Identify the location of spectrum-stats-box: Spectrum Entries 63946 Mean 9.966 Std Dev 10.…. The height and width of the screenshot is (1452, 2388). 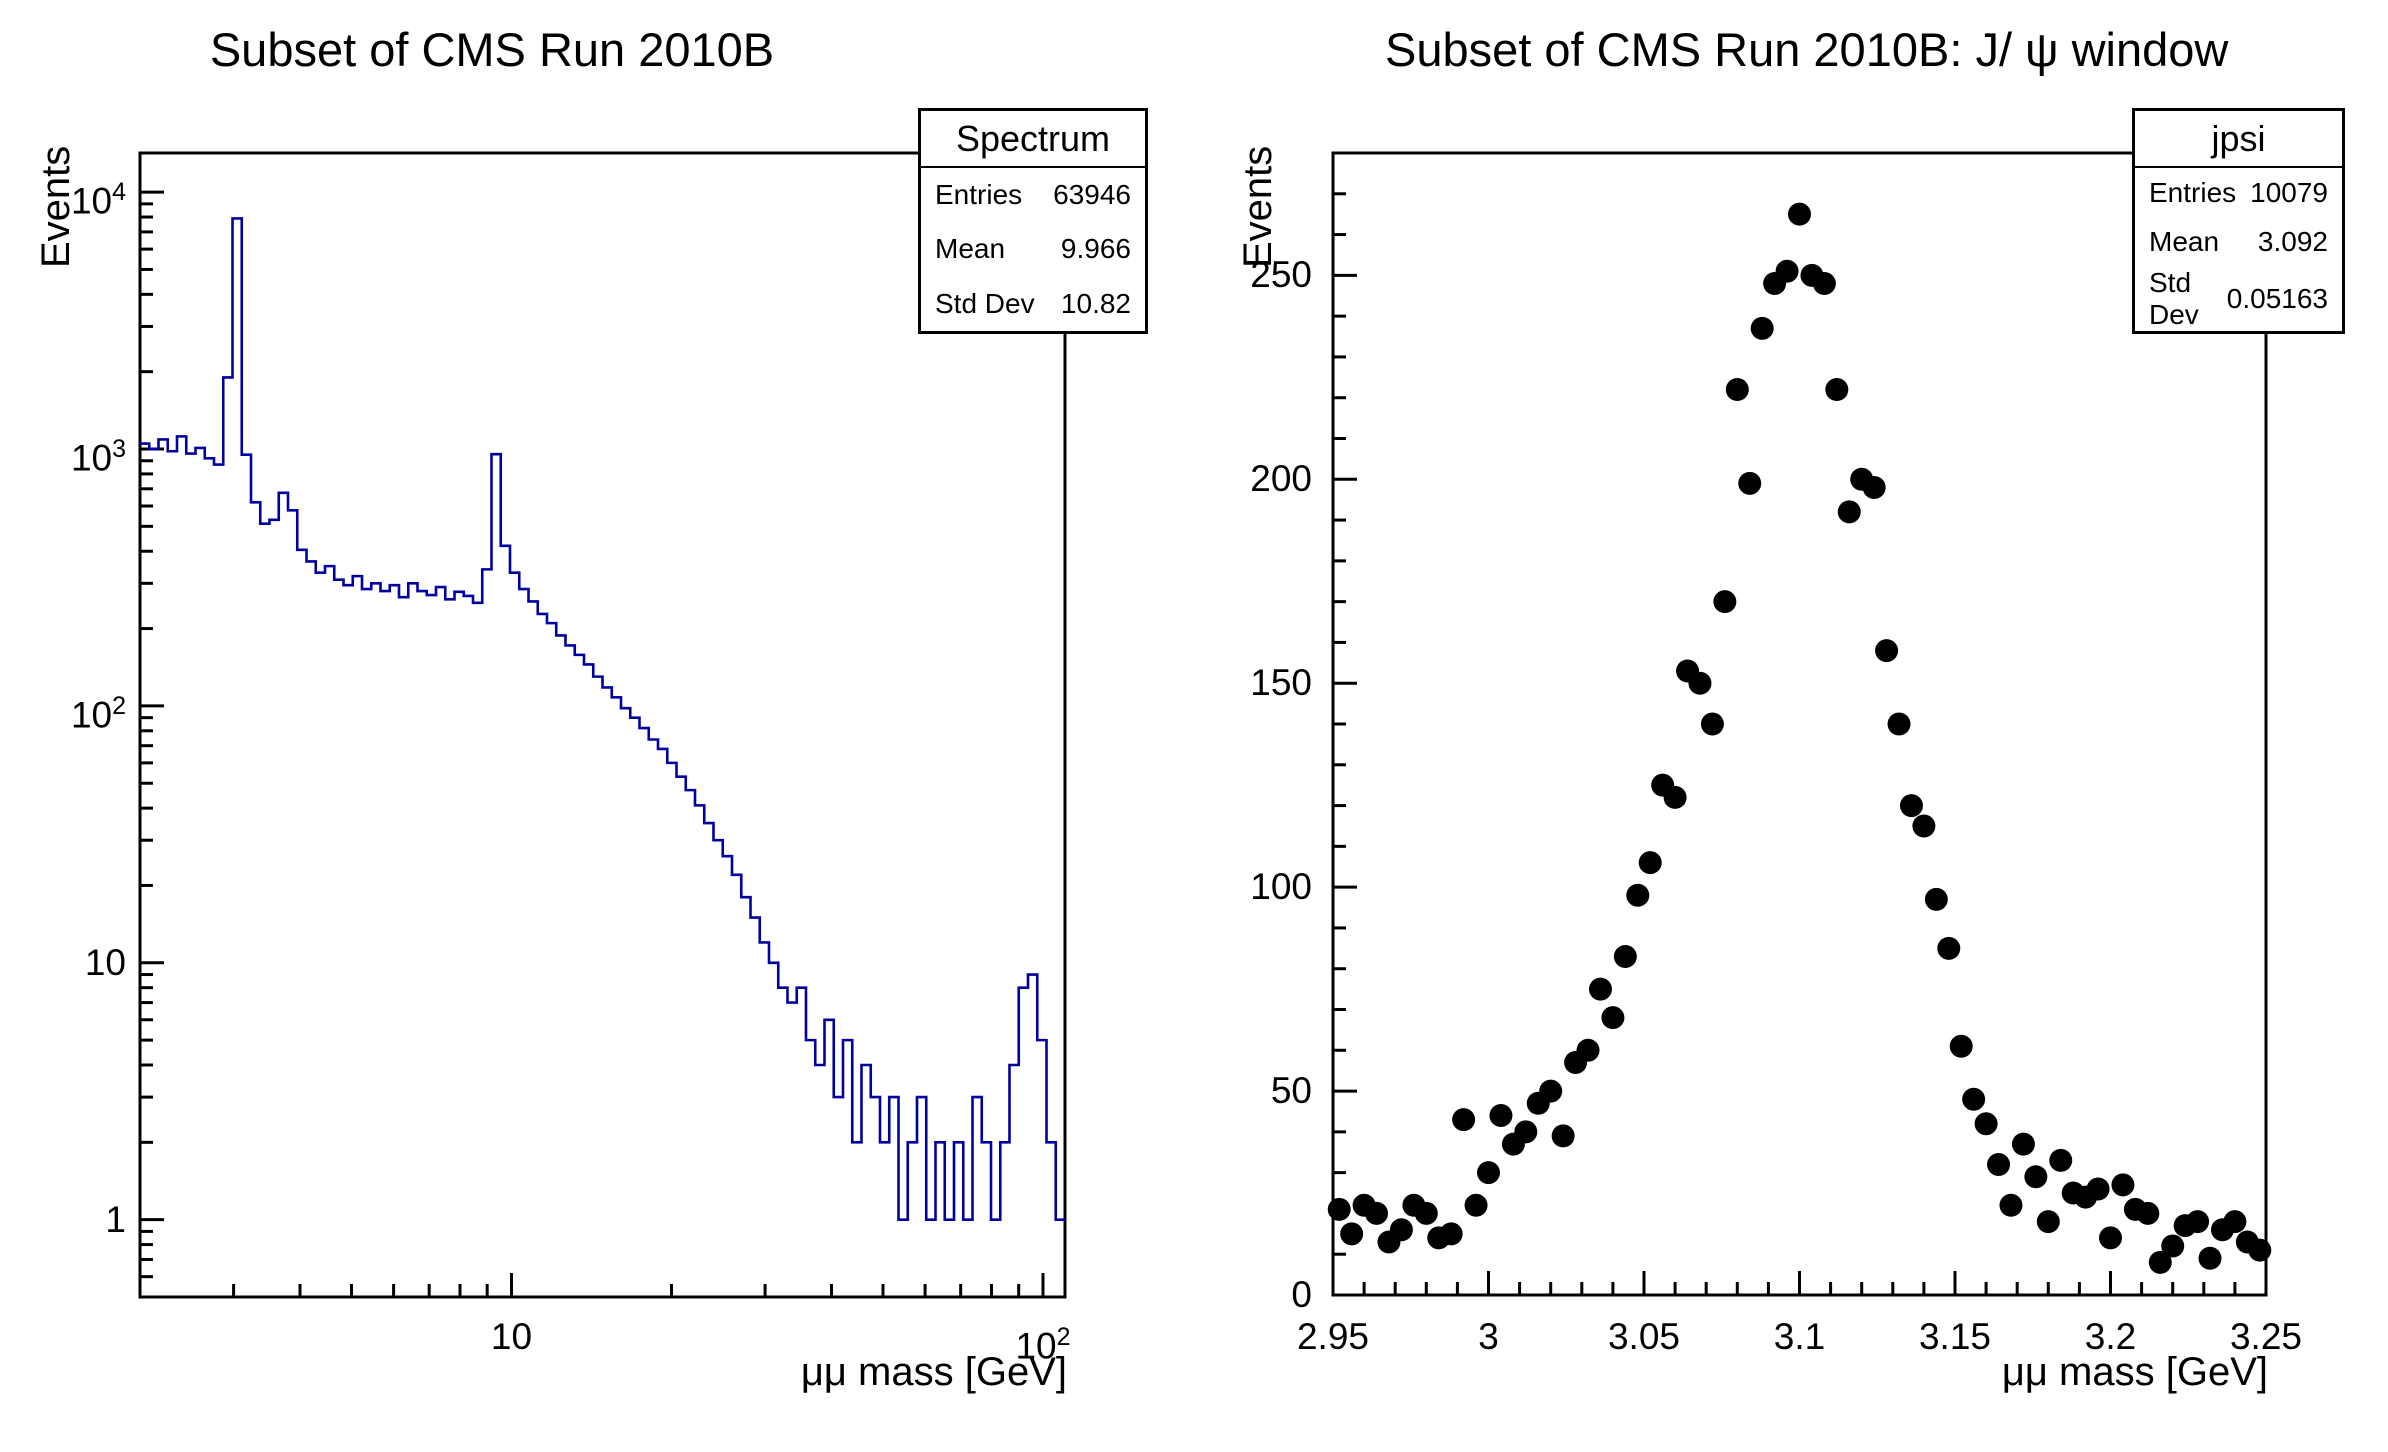
(1033, 221).